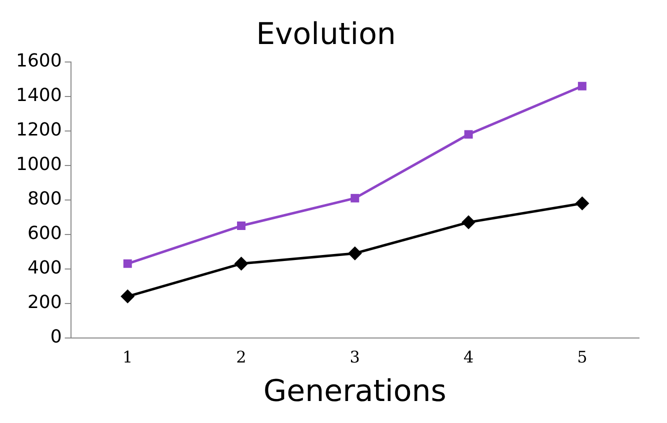 This screenshot has height=423, width=667. What do you see at coordinates (326, 34) in the screenshot?
I see `chart-title: Evolution` at bounding box center [326, 34].